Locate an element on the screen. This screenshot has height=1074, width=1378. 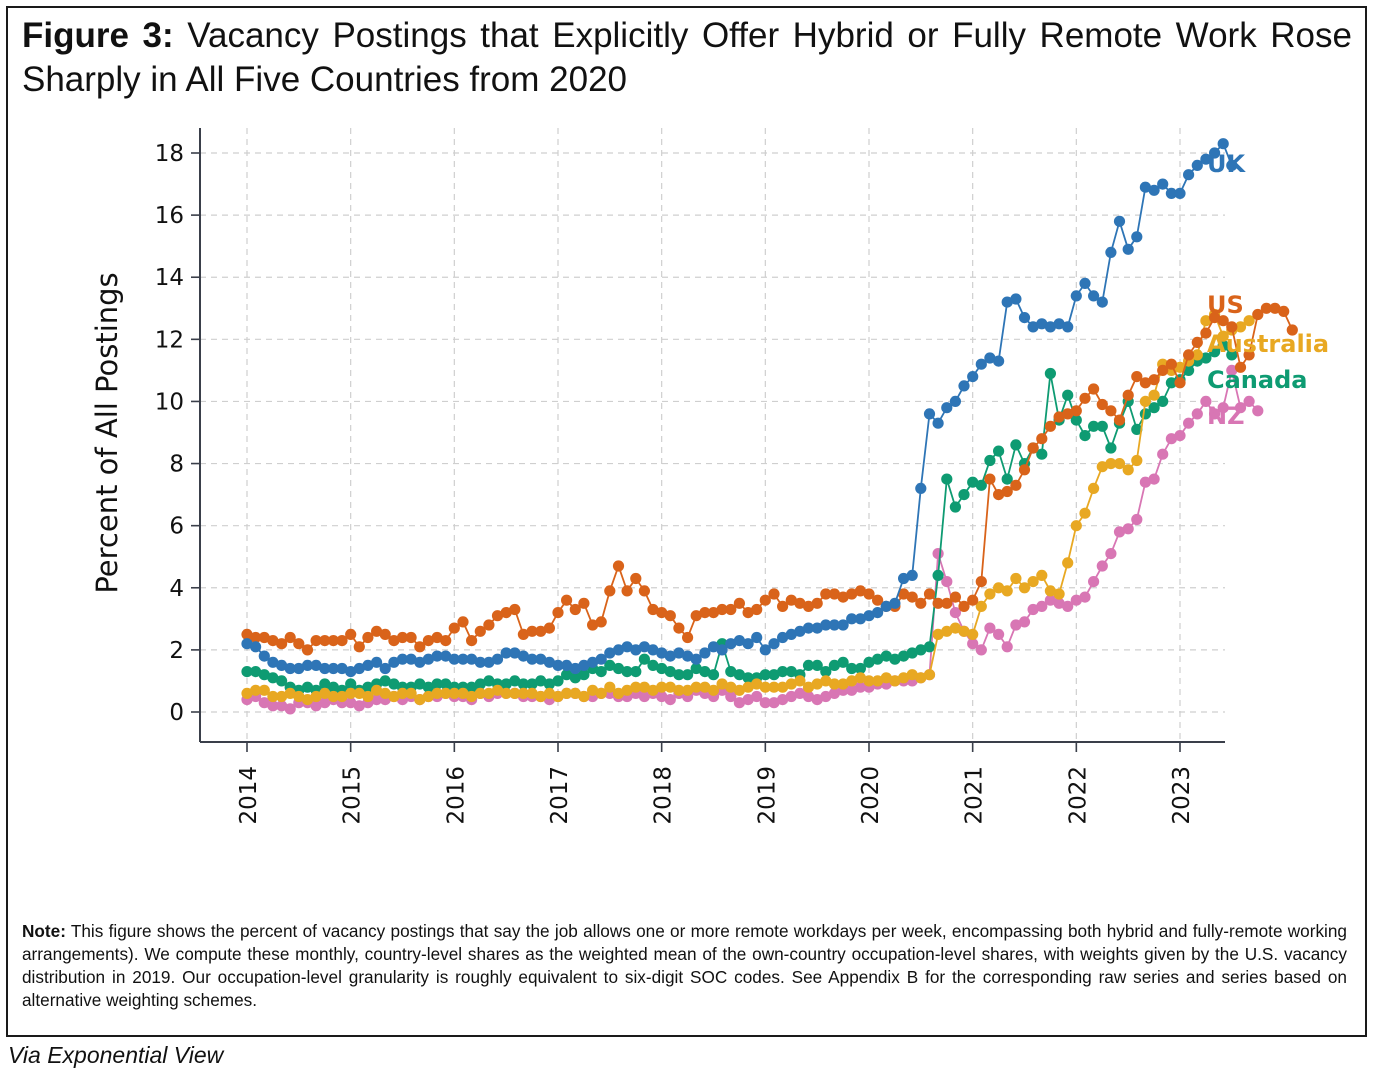
x-tick-label: 2021 is located at coordinates (975, 795).